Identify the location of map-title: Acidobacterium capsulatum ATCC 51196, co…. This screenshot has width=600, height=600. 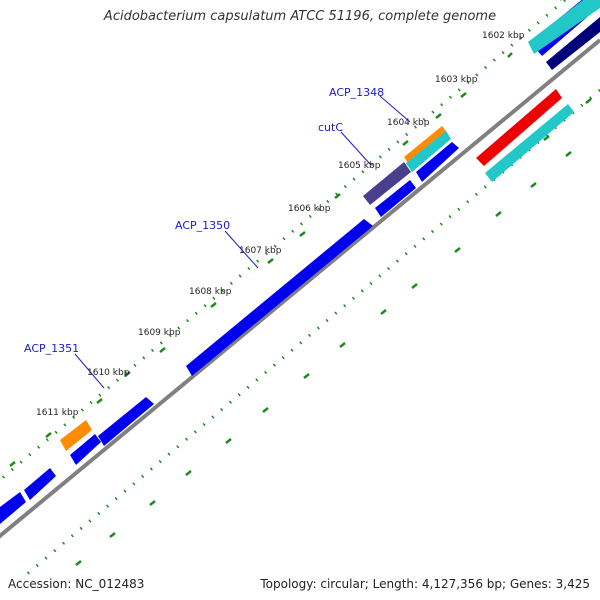
(300, 16).